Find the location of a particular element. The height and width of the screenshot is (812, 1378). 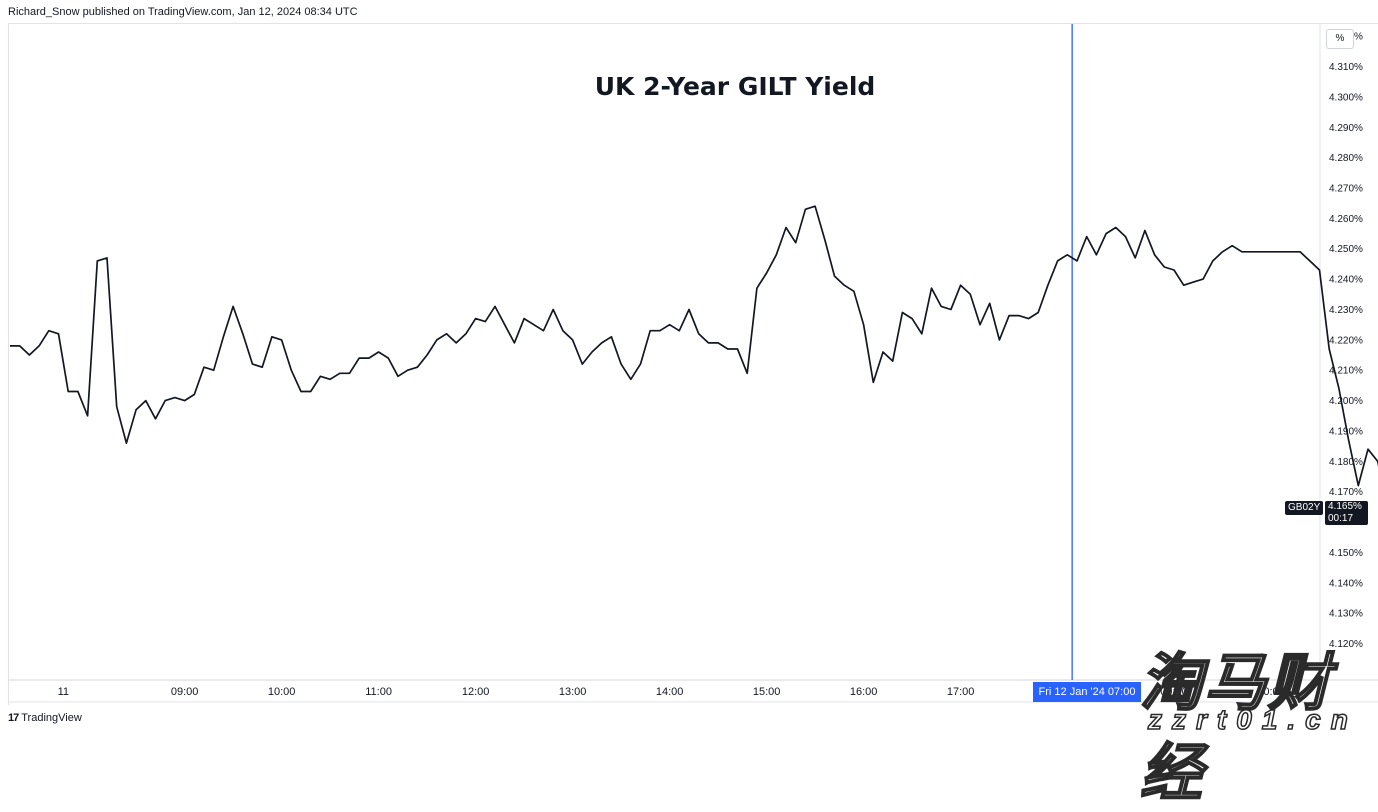

y-tick-label: 4.150% is located at coordinates (1346, 553).